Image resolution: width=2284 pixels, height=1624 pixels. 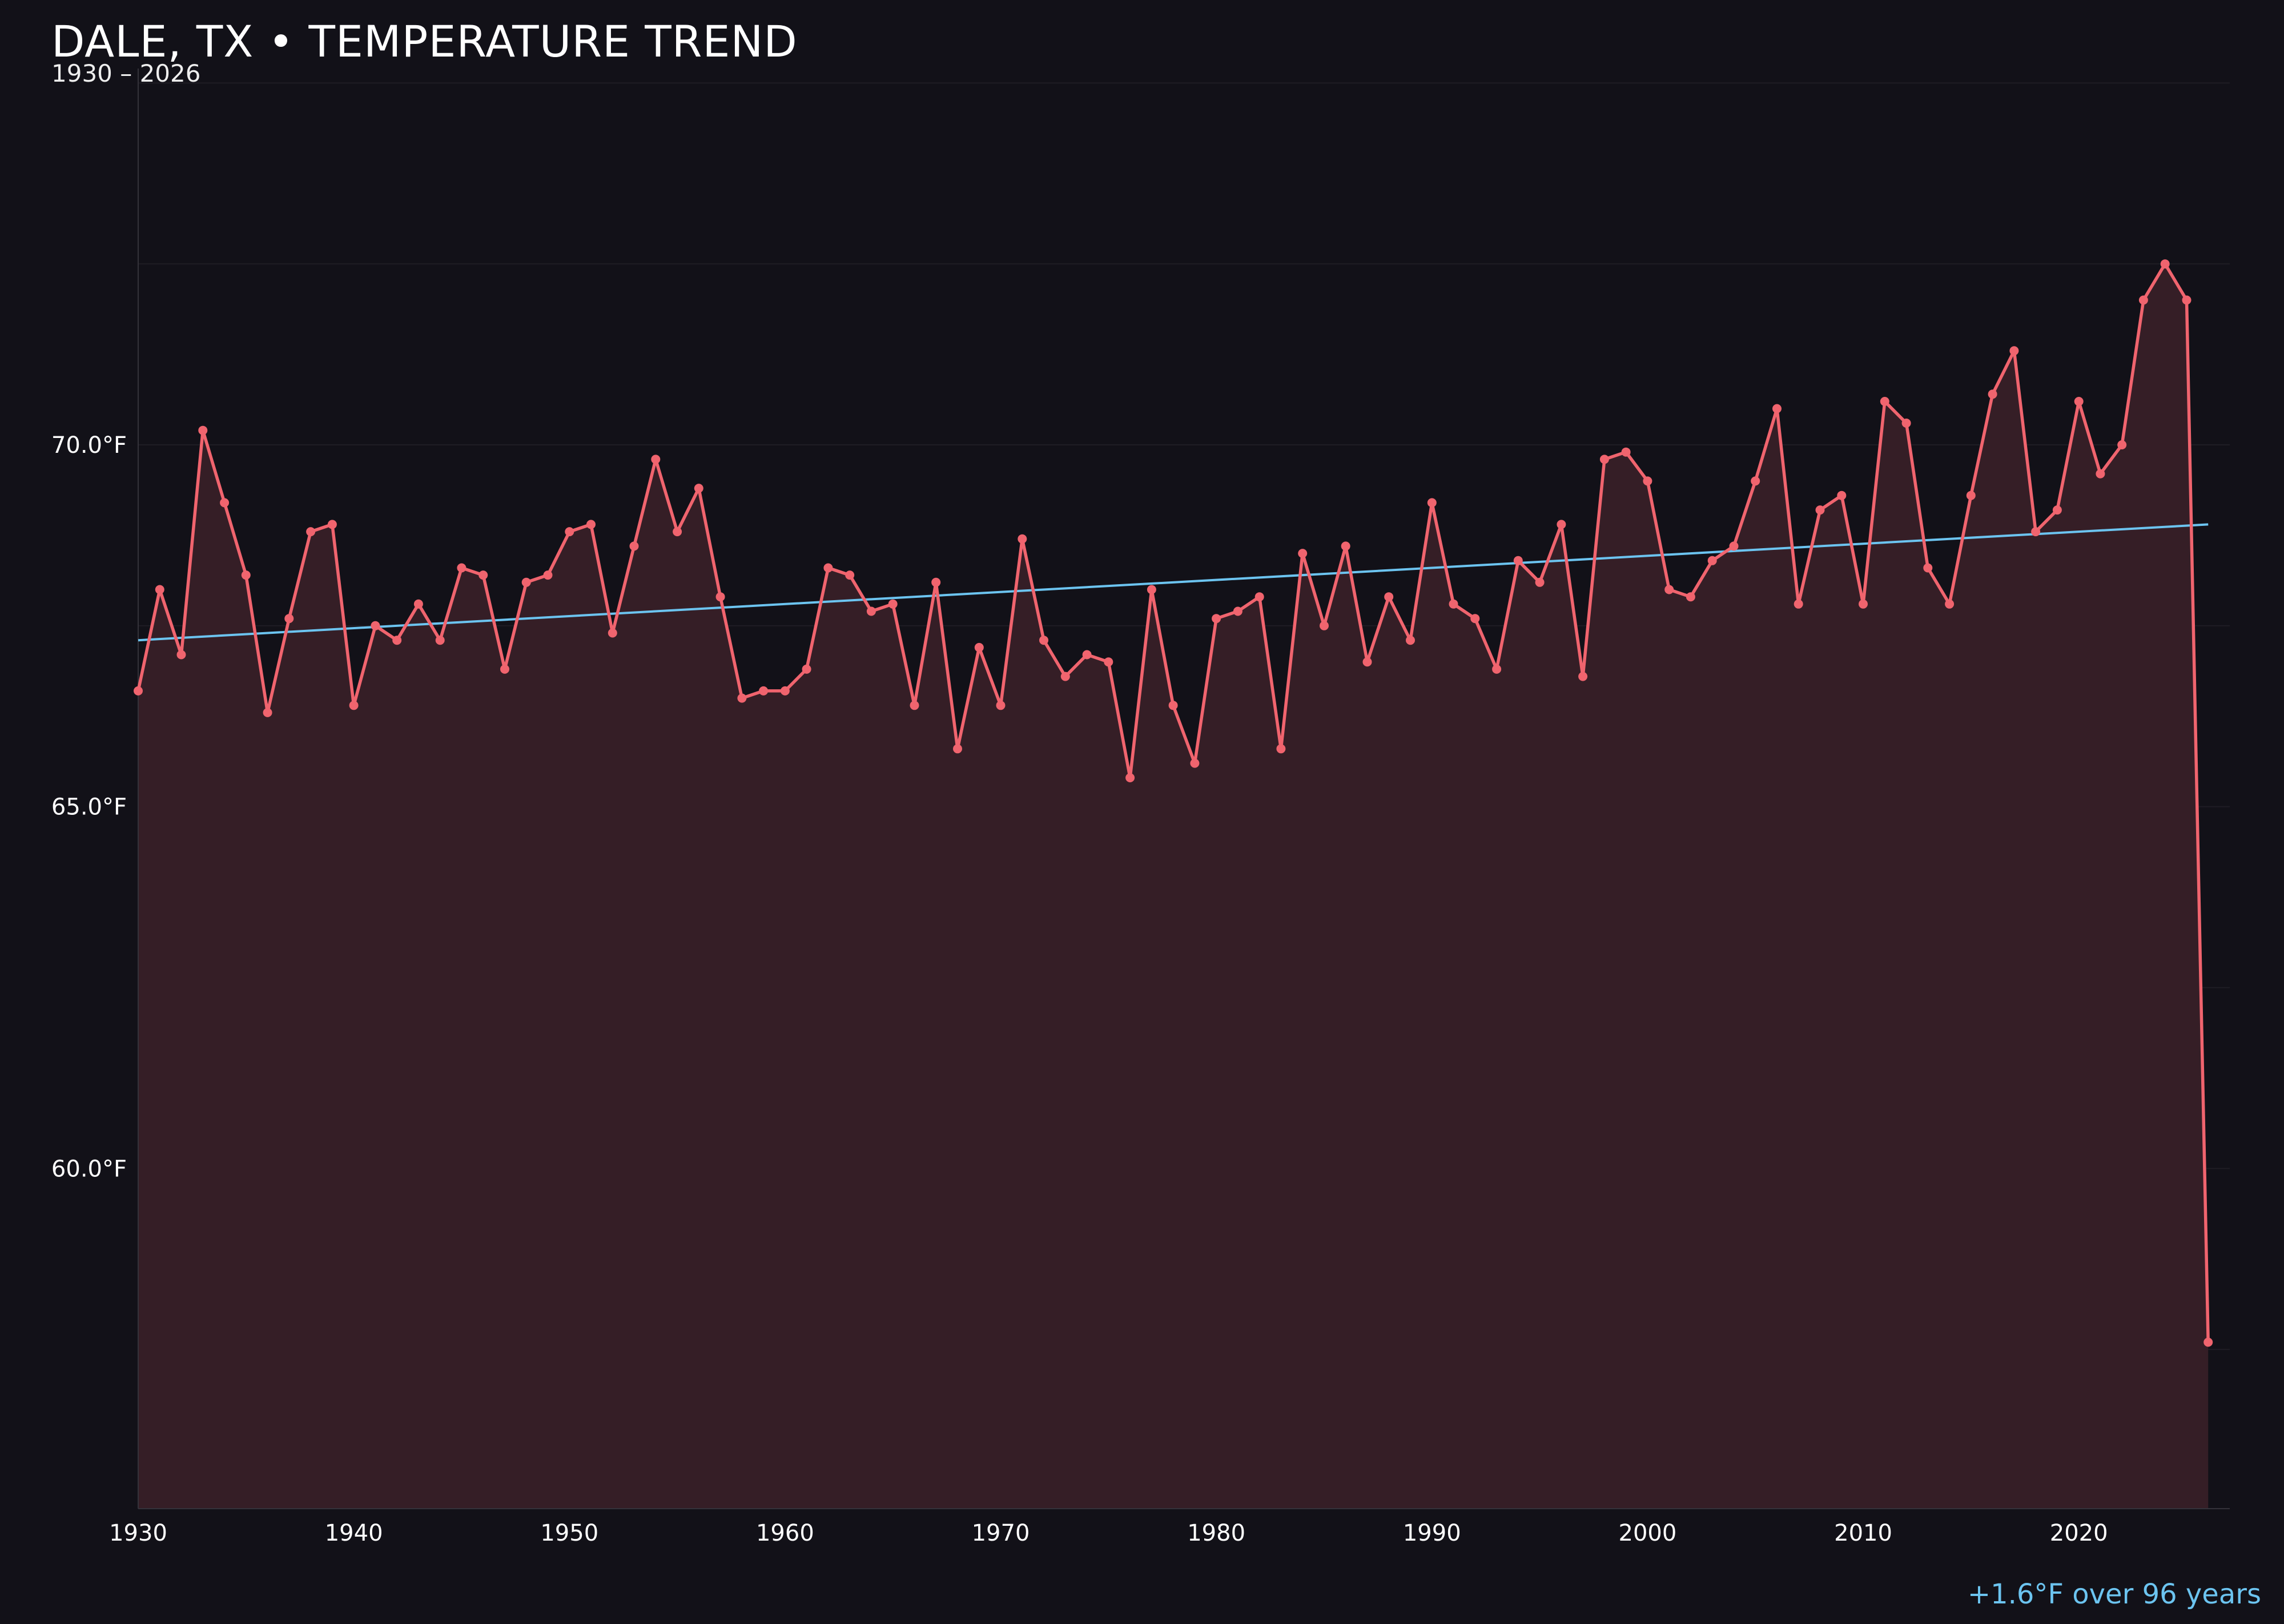 I want to click on data-point-1943, so click(x=418, y=604).